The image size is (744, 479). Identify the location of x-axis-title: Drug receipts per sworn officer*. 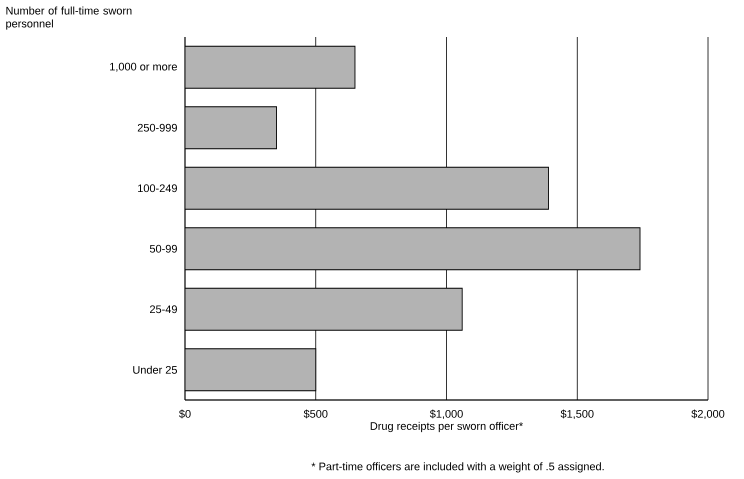
(446, 427).